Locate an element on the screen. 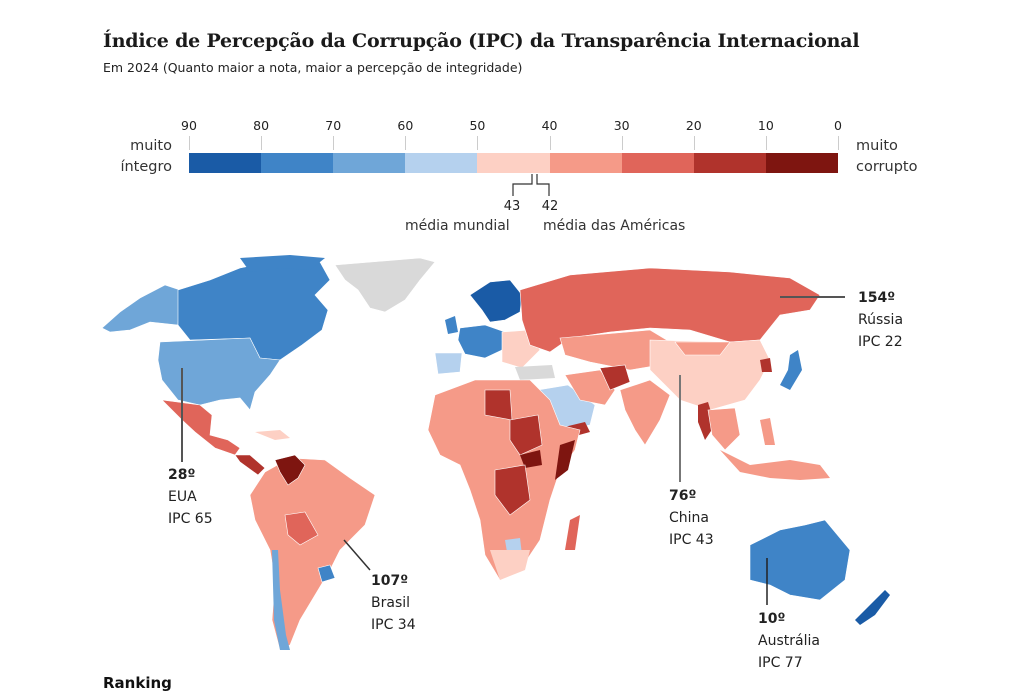  usa-rank: 28º is located at coordinates (182, 475).